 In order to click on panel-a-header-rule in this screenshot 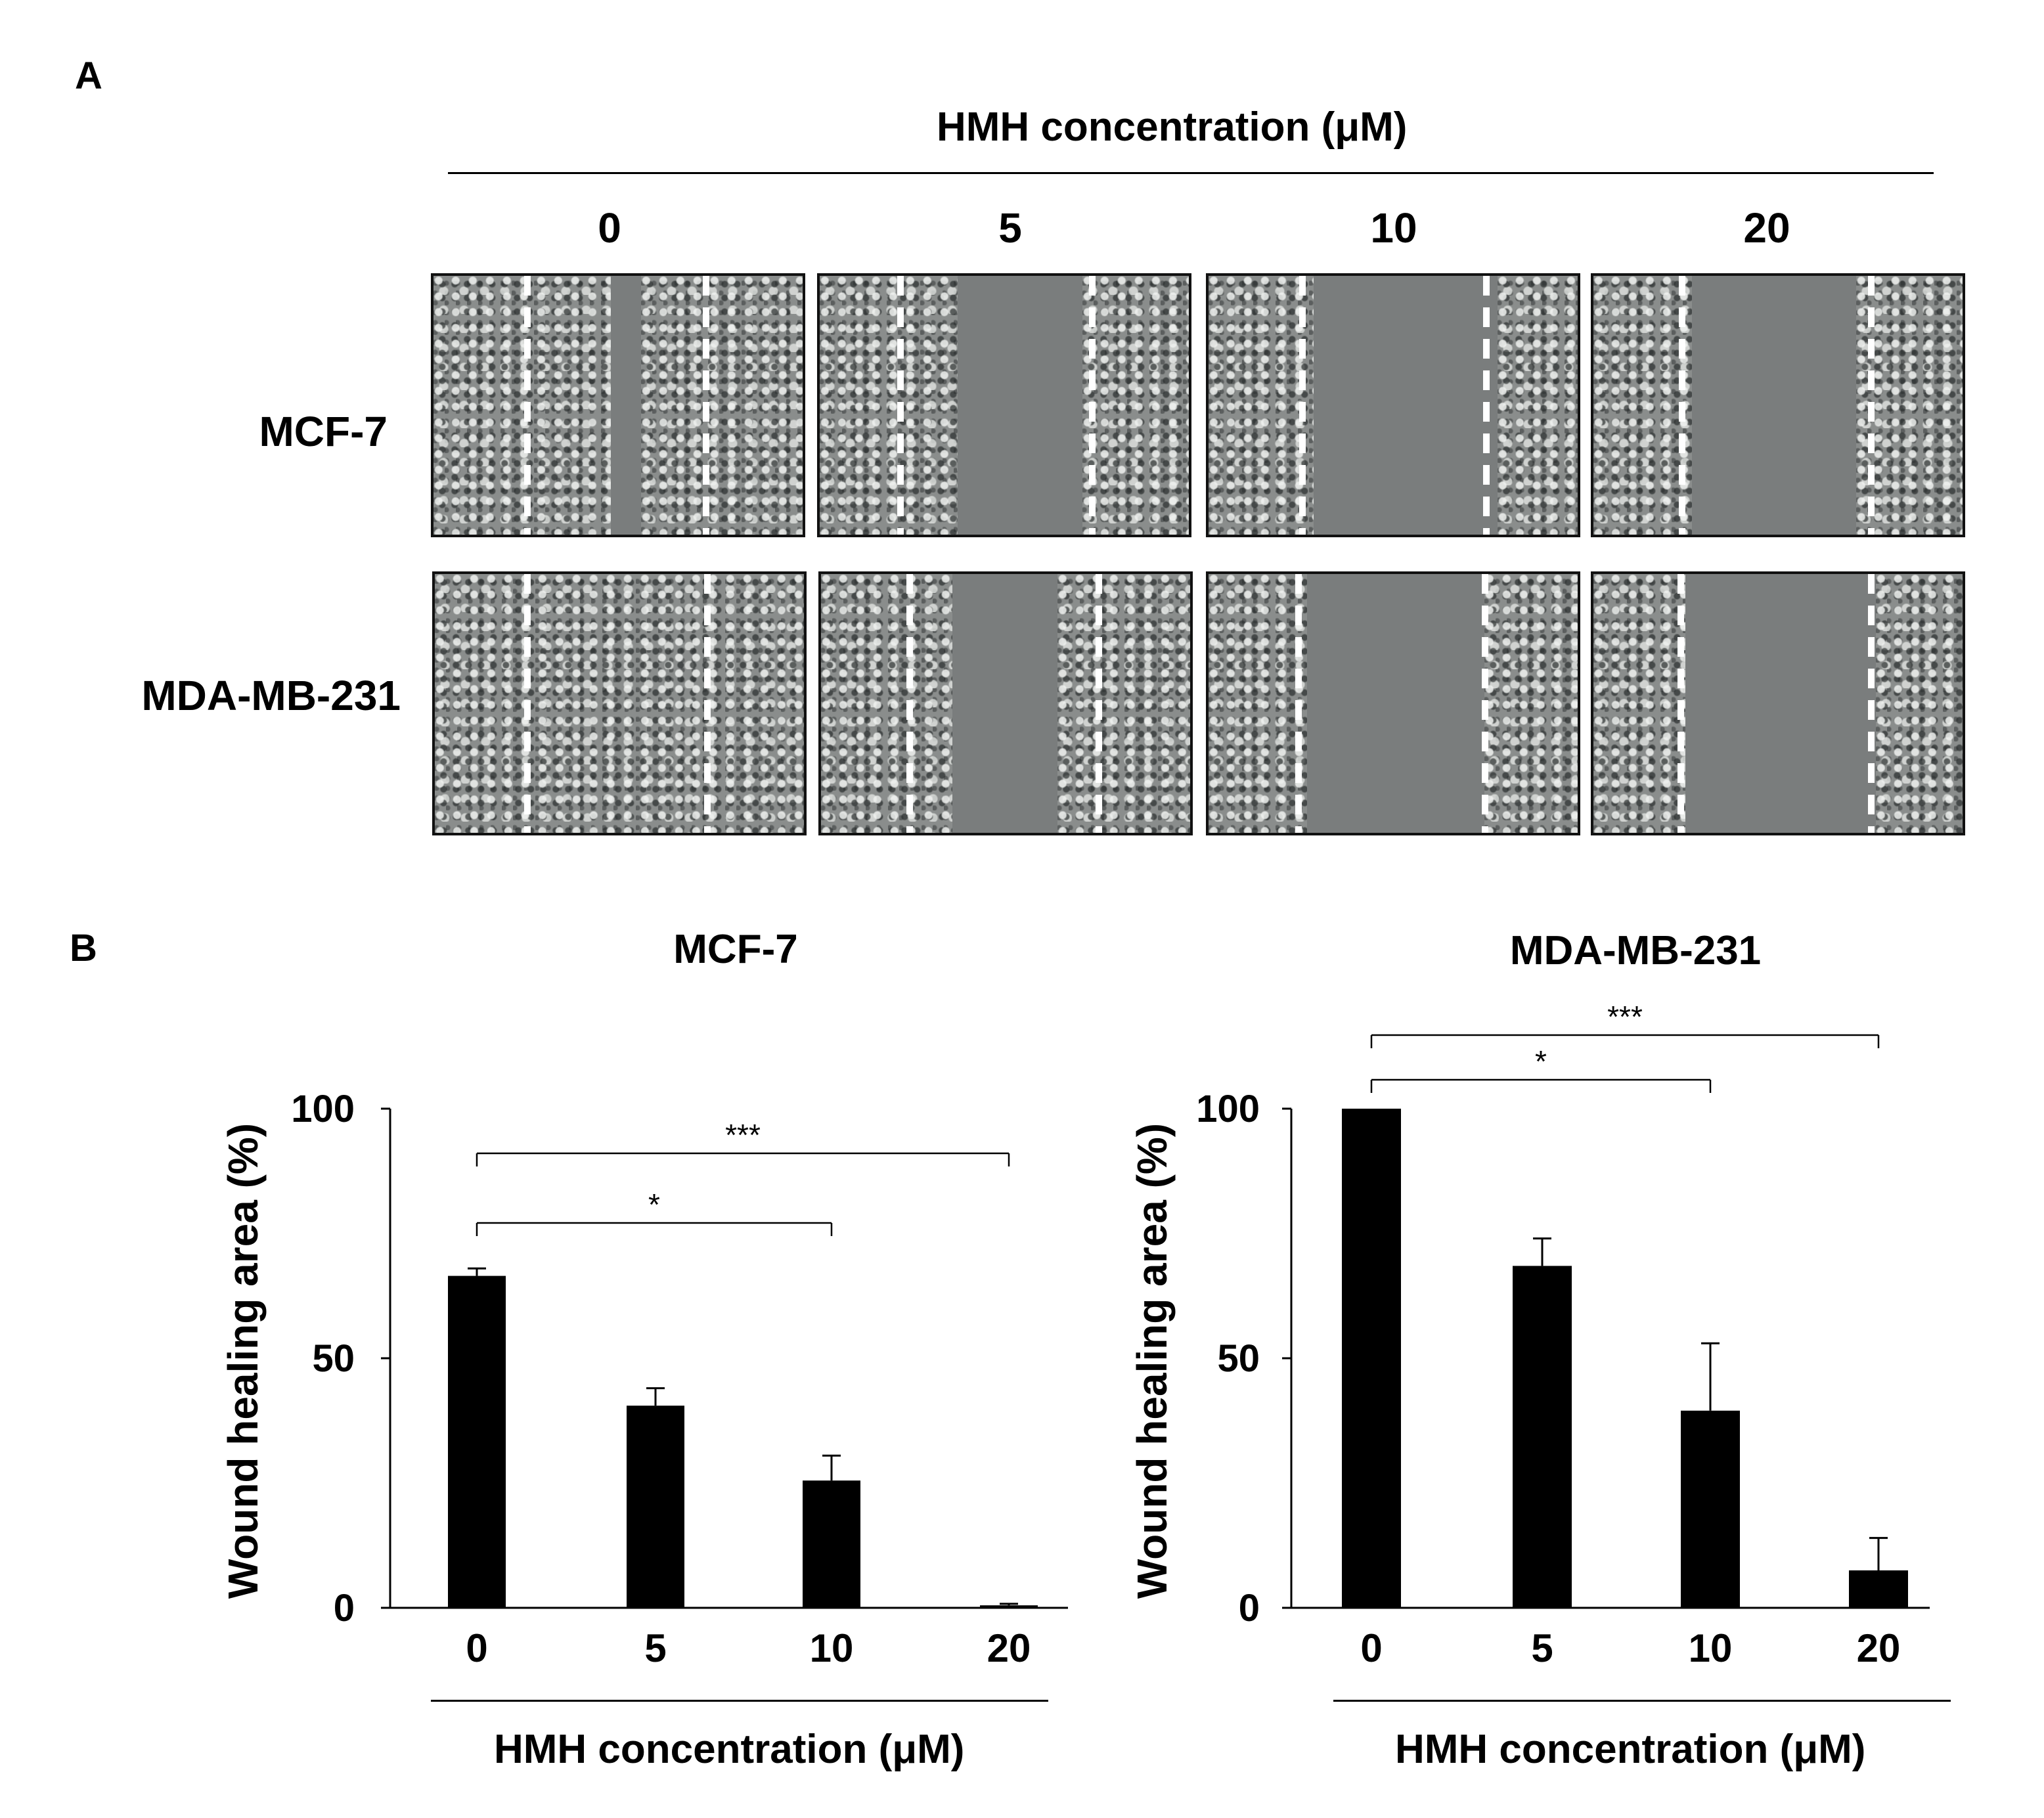, I will do `click(1191, 173)`.